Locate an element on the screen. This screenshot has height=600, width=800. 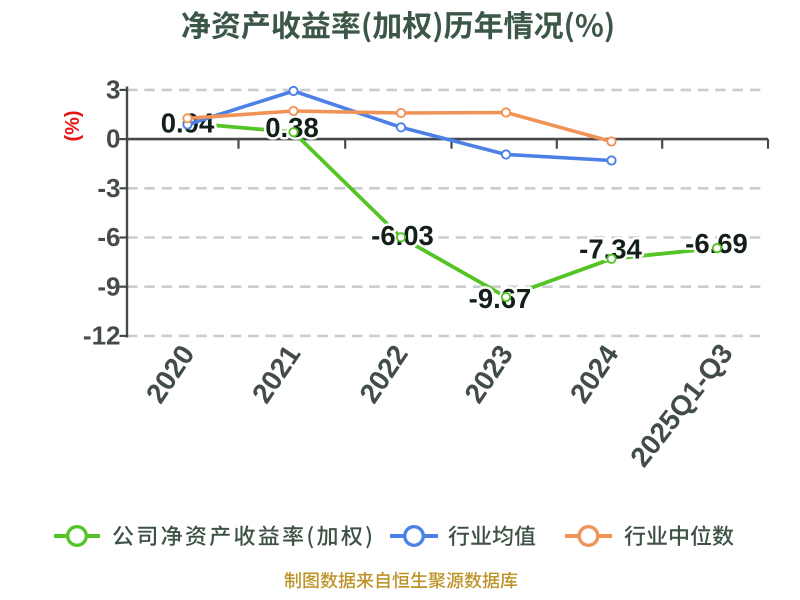
svg-text: 0 is located at coordinates (113, 139).